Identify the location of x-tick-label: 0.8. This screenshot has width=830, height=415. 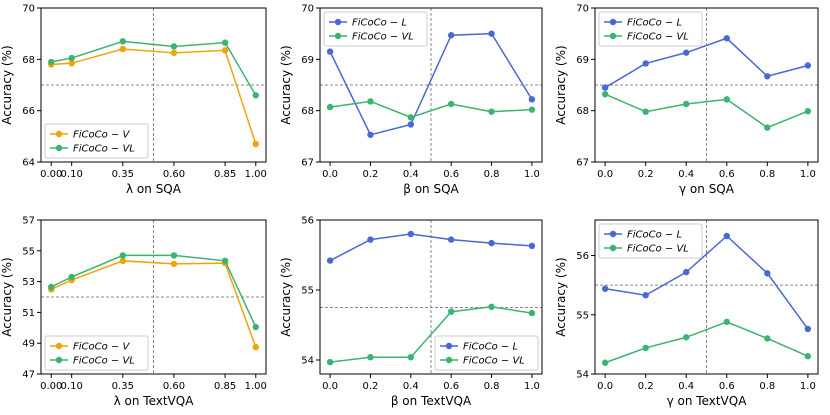
(492, 386).